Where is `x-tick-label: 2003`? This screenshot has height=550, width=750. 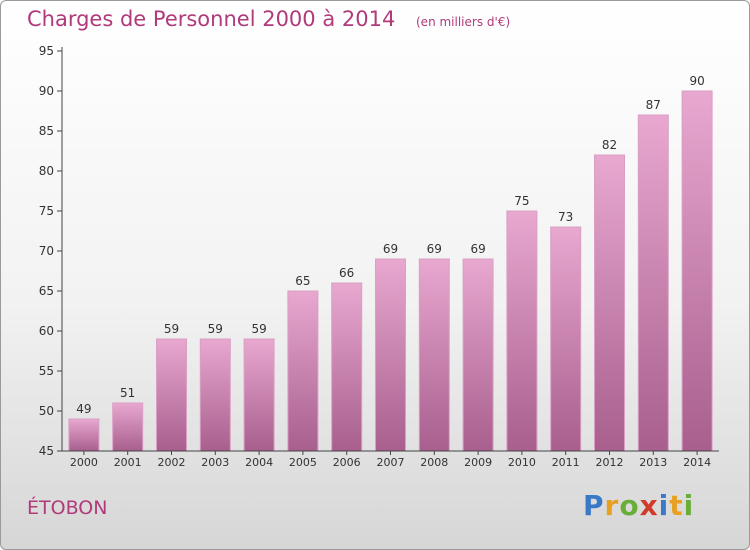 x-tick-label: 2003 is located at coordinates (215, 462).